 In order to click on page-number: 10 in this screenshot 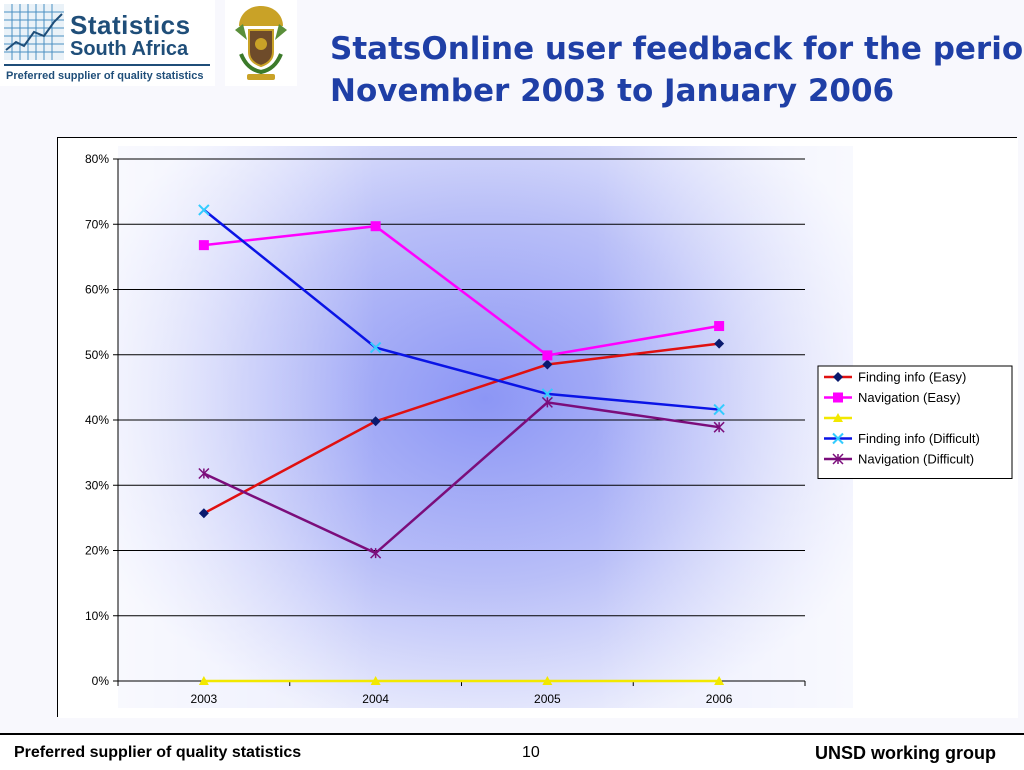, I will do `click(531, 752)`.